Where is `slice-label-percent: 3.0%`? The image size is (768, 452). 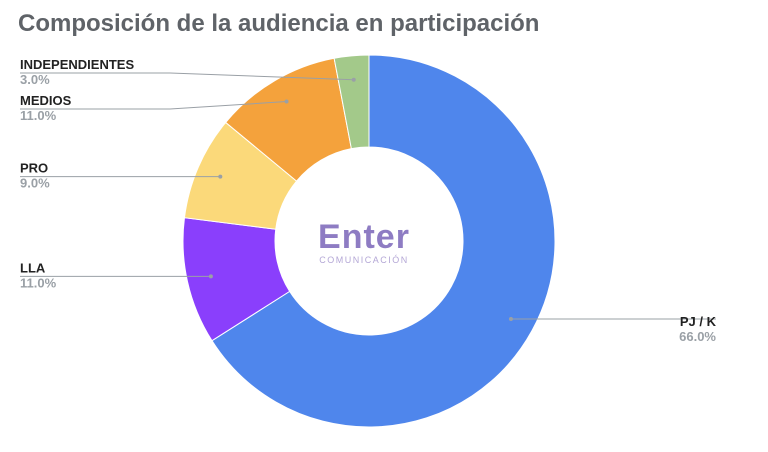
slice-label-percent: 3.0% is located at coordinates (35, 79).